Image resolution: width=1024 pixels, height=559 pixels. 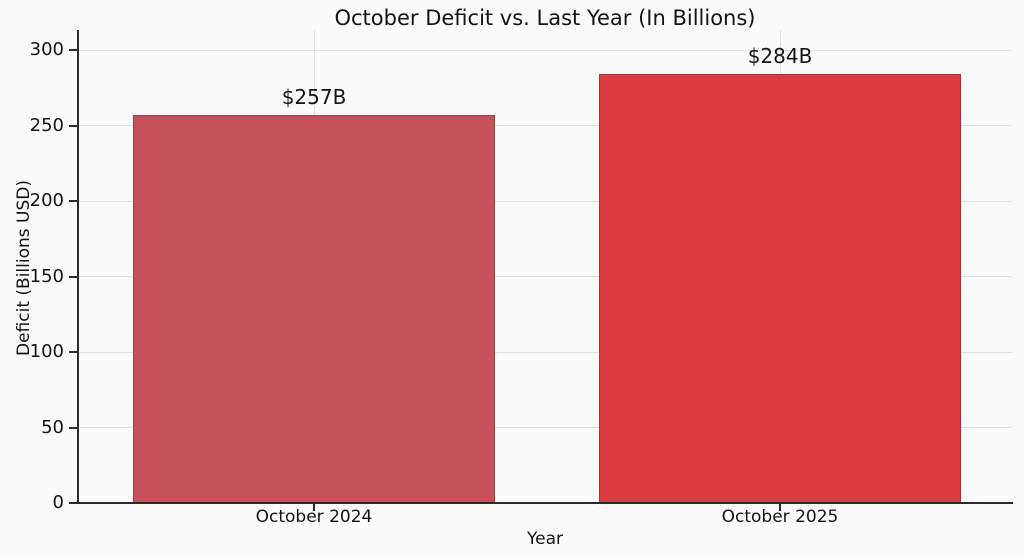 I want to click on bar-value-label: $284B, so click(x=780, y=56).